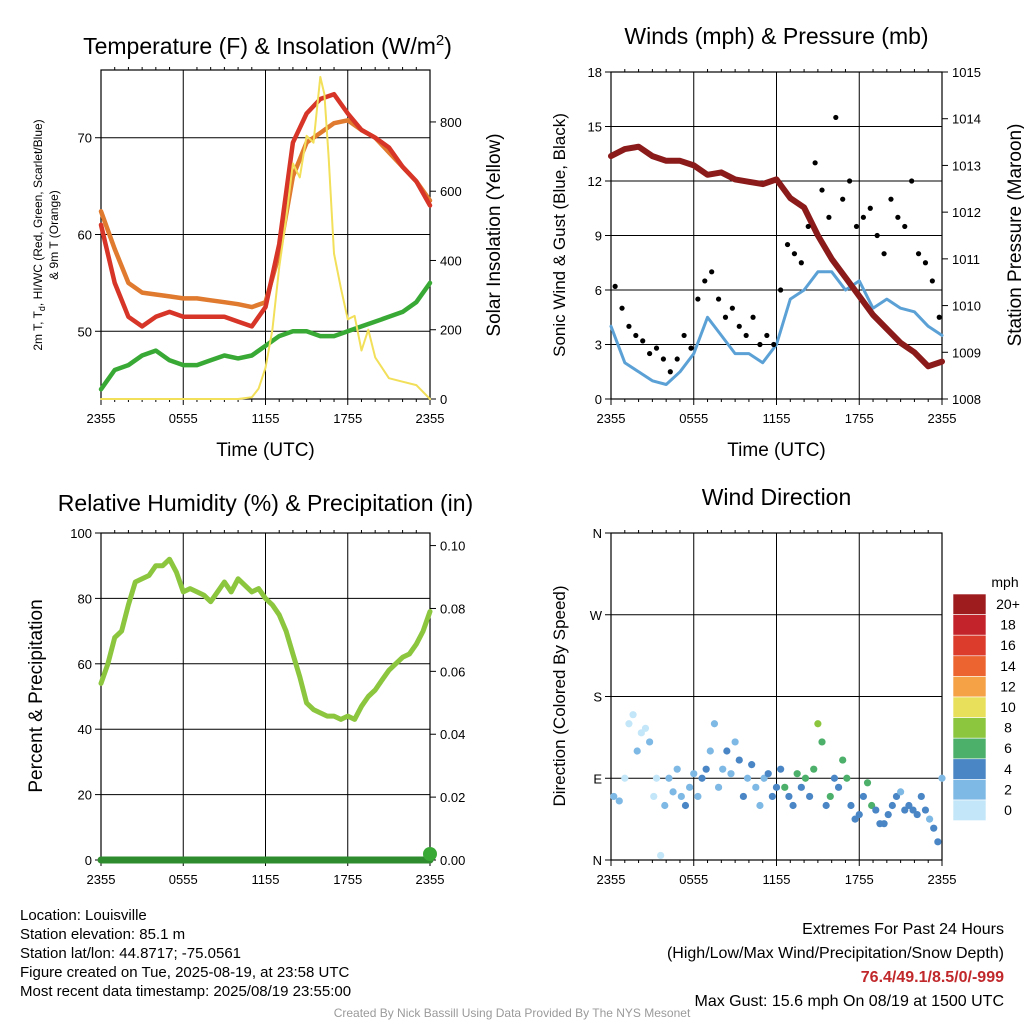 The width and height of the screenshot is (1024, 1024). I want to click on humidity-ylabel: Percent & Precipitation, so click(36, 695).